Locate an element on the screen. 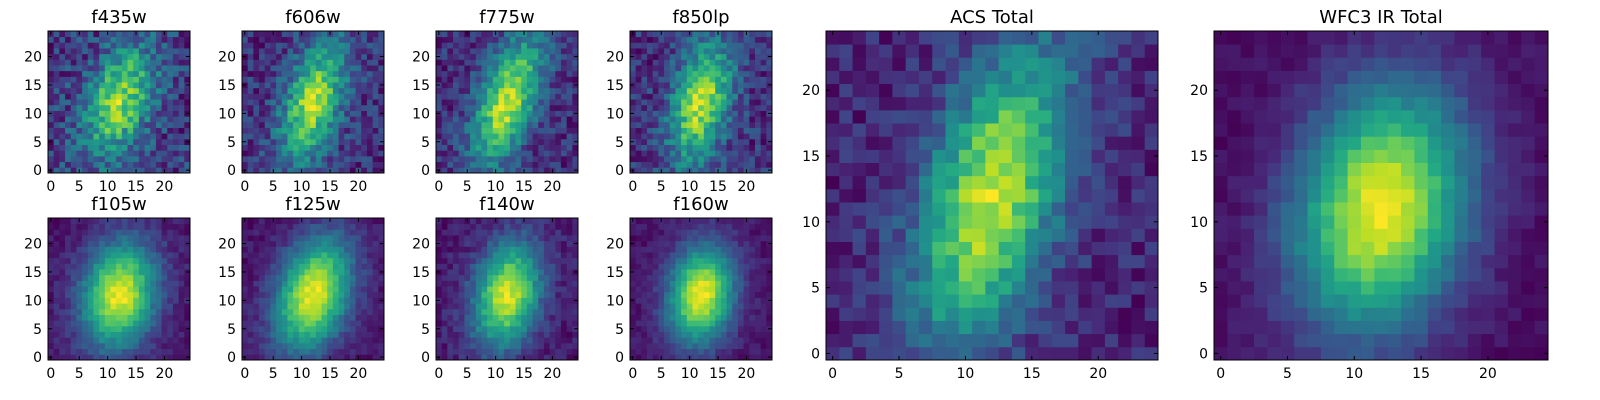 The width and height of the screenshot is (1600, 400). x-tick-label: 0 is located at coordinates (50, 374).